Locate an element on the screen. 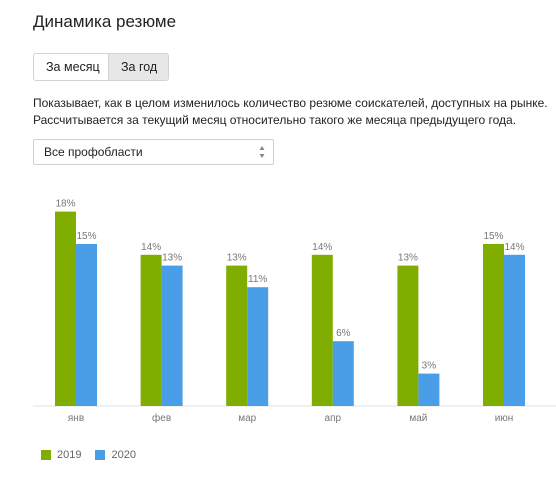 Image resolution: width=556 pixels, height=482 pixels. bar-2019-фев is located at coordinates (151, 330).